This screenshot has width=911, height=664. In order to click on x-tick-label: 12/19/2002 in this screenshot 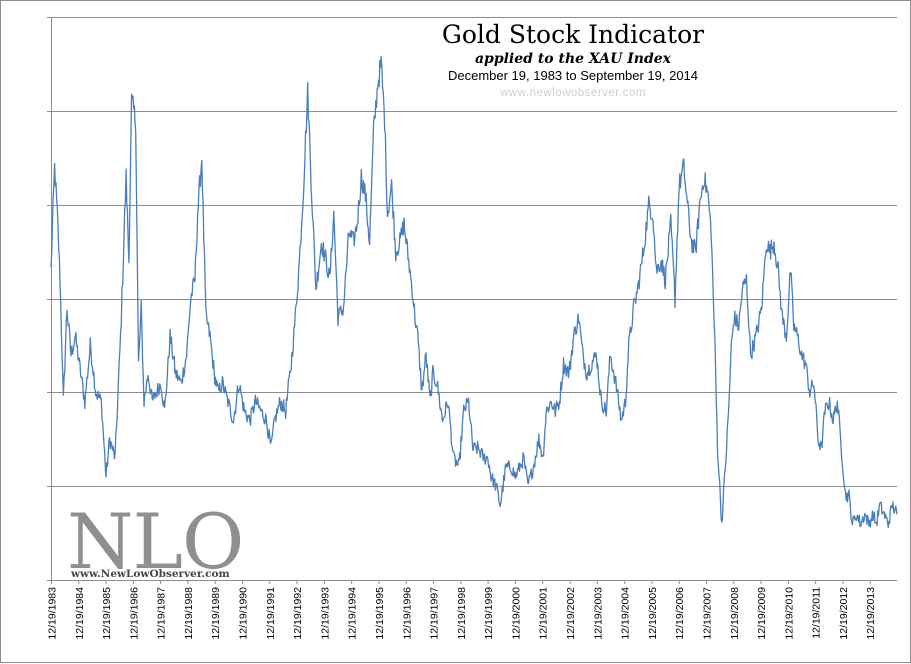, I will do `click(571, 613)`.